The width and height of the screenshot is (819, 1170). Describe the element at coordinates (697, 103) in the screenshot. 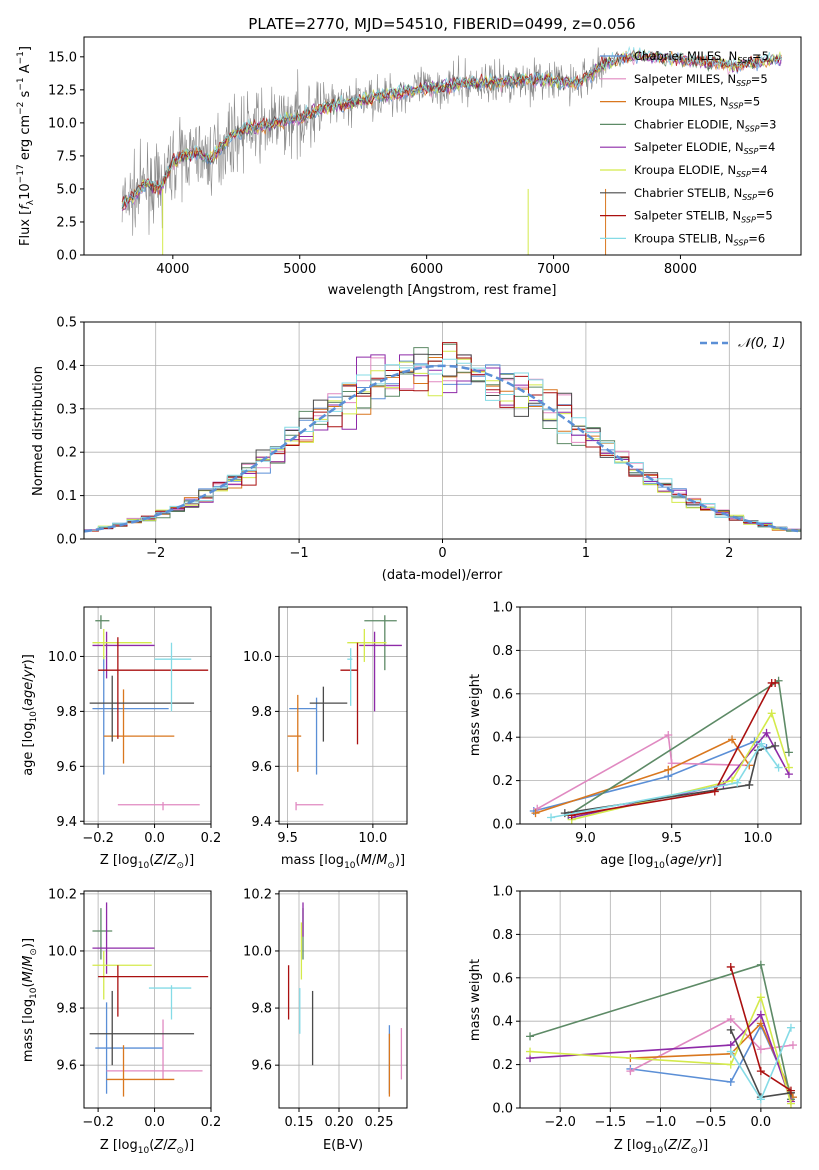

I see `legend-label-kroupa_miles: Kroupa MILES, NSSP=5` at that location.